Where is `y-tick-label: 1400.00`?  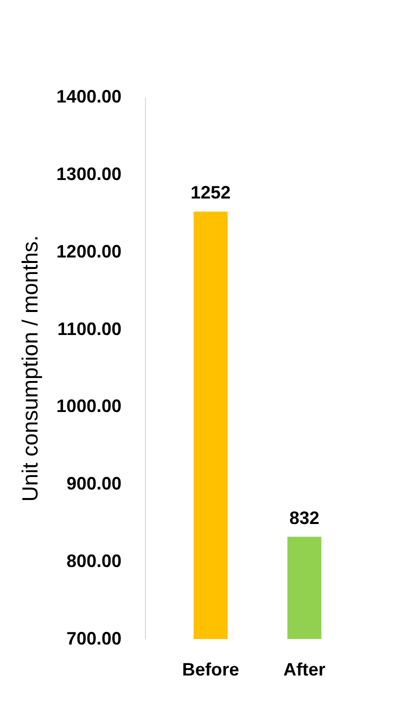 y-tick-label: 1400.00 is located at coordinates (89, 96).